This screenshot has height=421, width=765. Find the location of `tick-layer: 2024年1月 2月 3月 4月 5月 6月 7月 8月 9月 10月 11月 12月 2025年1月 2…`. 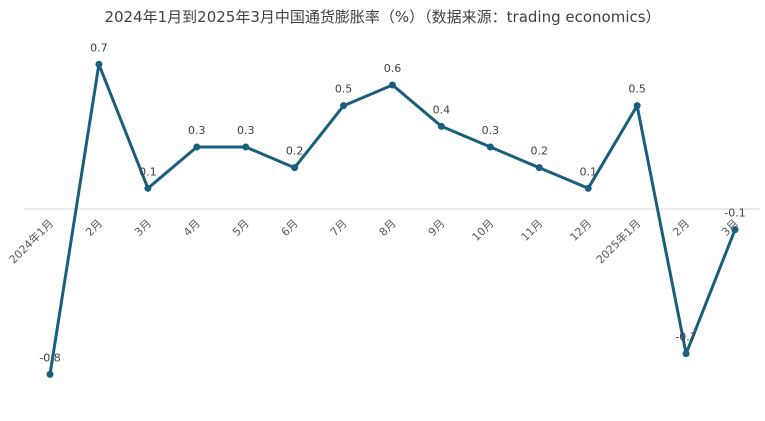

tick-layer: 2024年1月 2月 3月 4月 5月 6月 7月 8月 9月 10月 11月 12月 2025年1月 2… is located at coordinates (373, 241).